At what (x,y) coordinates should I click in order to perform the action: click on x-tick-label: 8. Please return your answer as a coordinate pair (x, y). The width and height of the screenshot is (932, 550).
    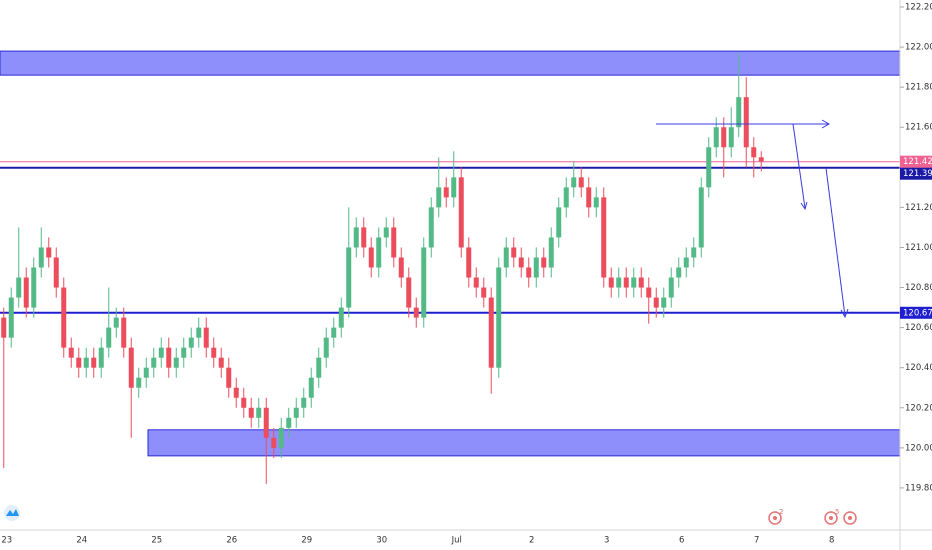
    Looking at the image, I should click on (831, 541).